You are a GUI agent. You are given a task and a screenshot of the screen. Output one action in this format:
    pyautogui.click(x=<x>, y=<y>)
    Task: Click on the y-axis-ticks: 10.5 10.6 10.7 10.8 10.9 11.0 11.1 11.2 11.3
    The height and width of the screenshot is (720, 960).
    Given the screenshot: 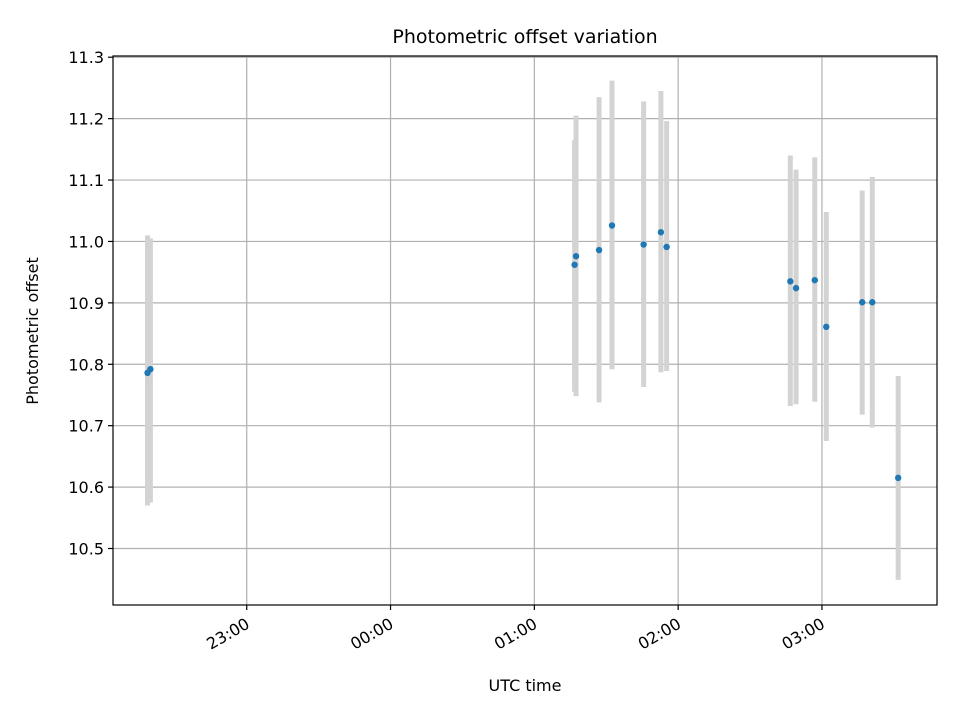 What is the action you would take?
    pyautogui.click(x=90, y=303)
    